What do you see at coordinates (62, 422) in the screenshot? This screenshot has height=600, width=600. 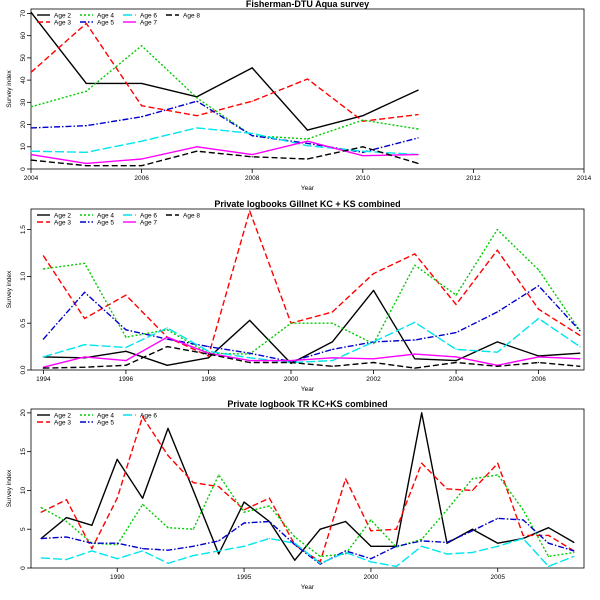 I see `legend-label: Age 3` at bounding box center [62, 422].